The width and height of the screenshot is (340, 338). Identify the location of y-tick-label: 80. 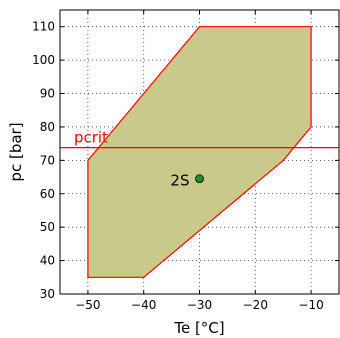
(47, 127).